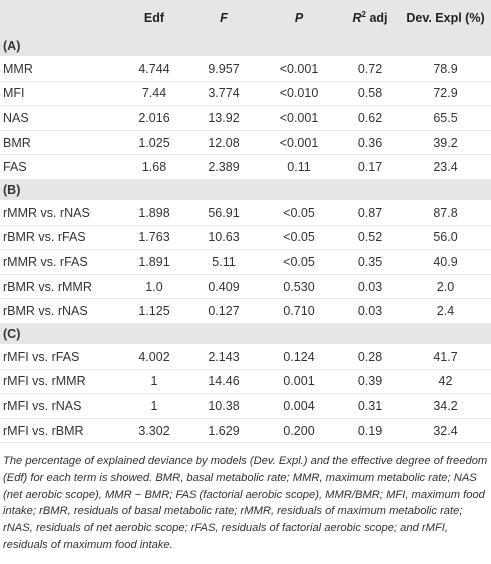 This screenshot has height=564, width=491. What do you see at coordinates (224, 18) in the screenshot?
I see `header-f: F` at bounding box center [224, 18].